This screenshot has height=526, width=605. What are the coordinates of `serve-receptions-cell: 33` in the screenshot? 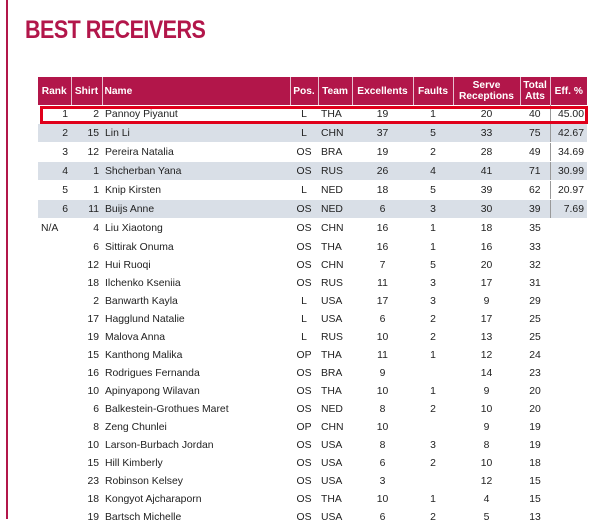 It's located at (486, 133).